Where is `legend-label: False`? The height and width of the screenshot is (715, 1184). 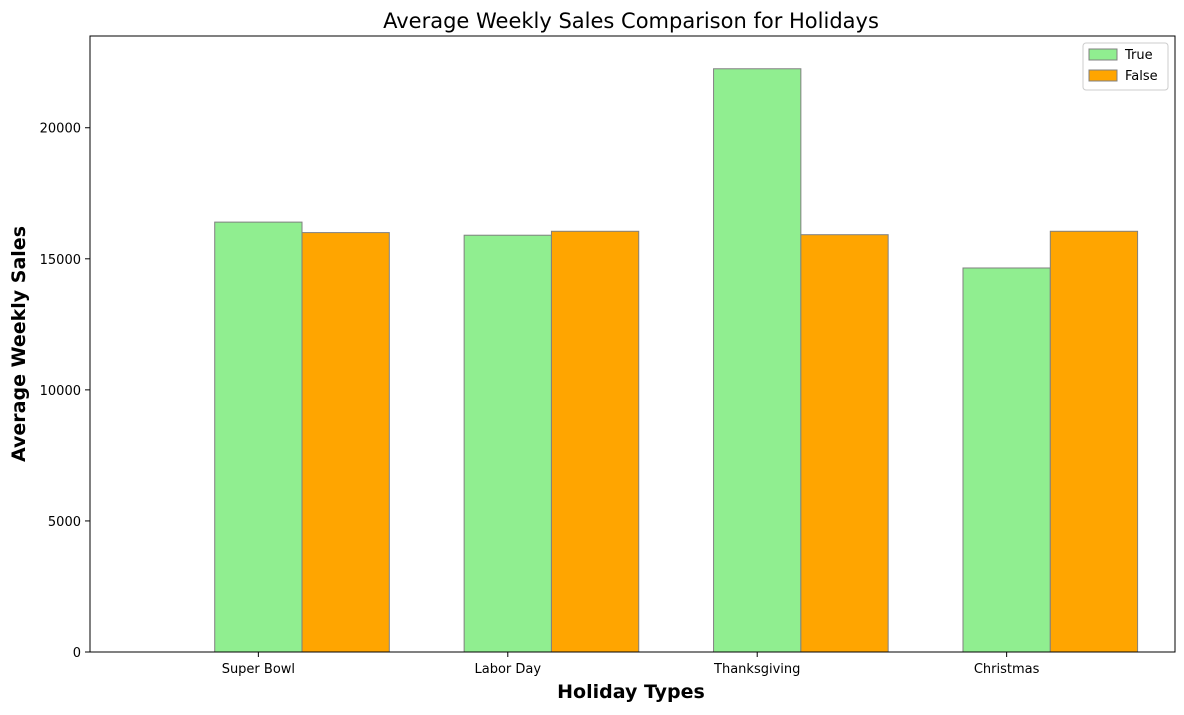
legend-label: False is located at coordinates (1141, 76).